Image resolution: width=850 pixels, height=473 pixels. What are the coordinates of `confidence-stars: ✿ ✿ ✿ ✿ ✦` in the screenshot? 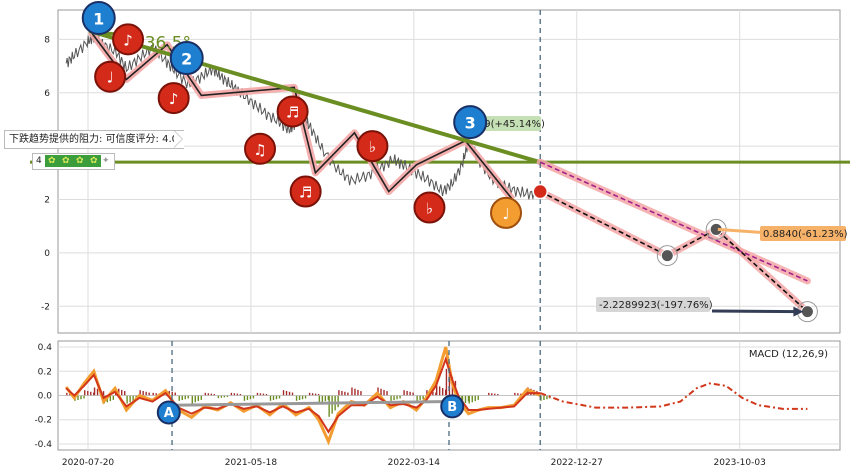 It's located at (77, 161).